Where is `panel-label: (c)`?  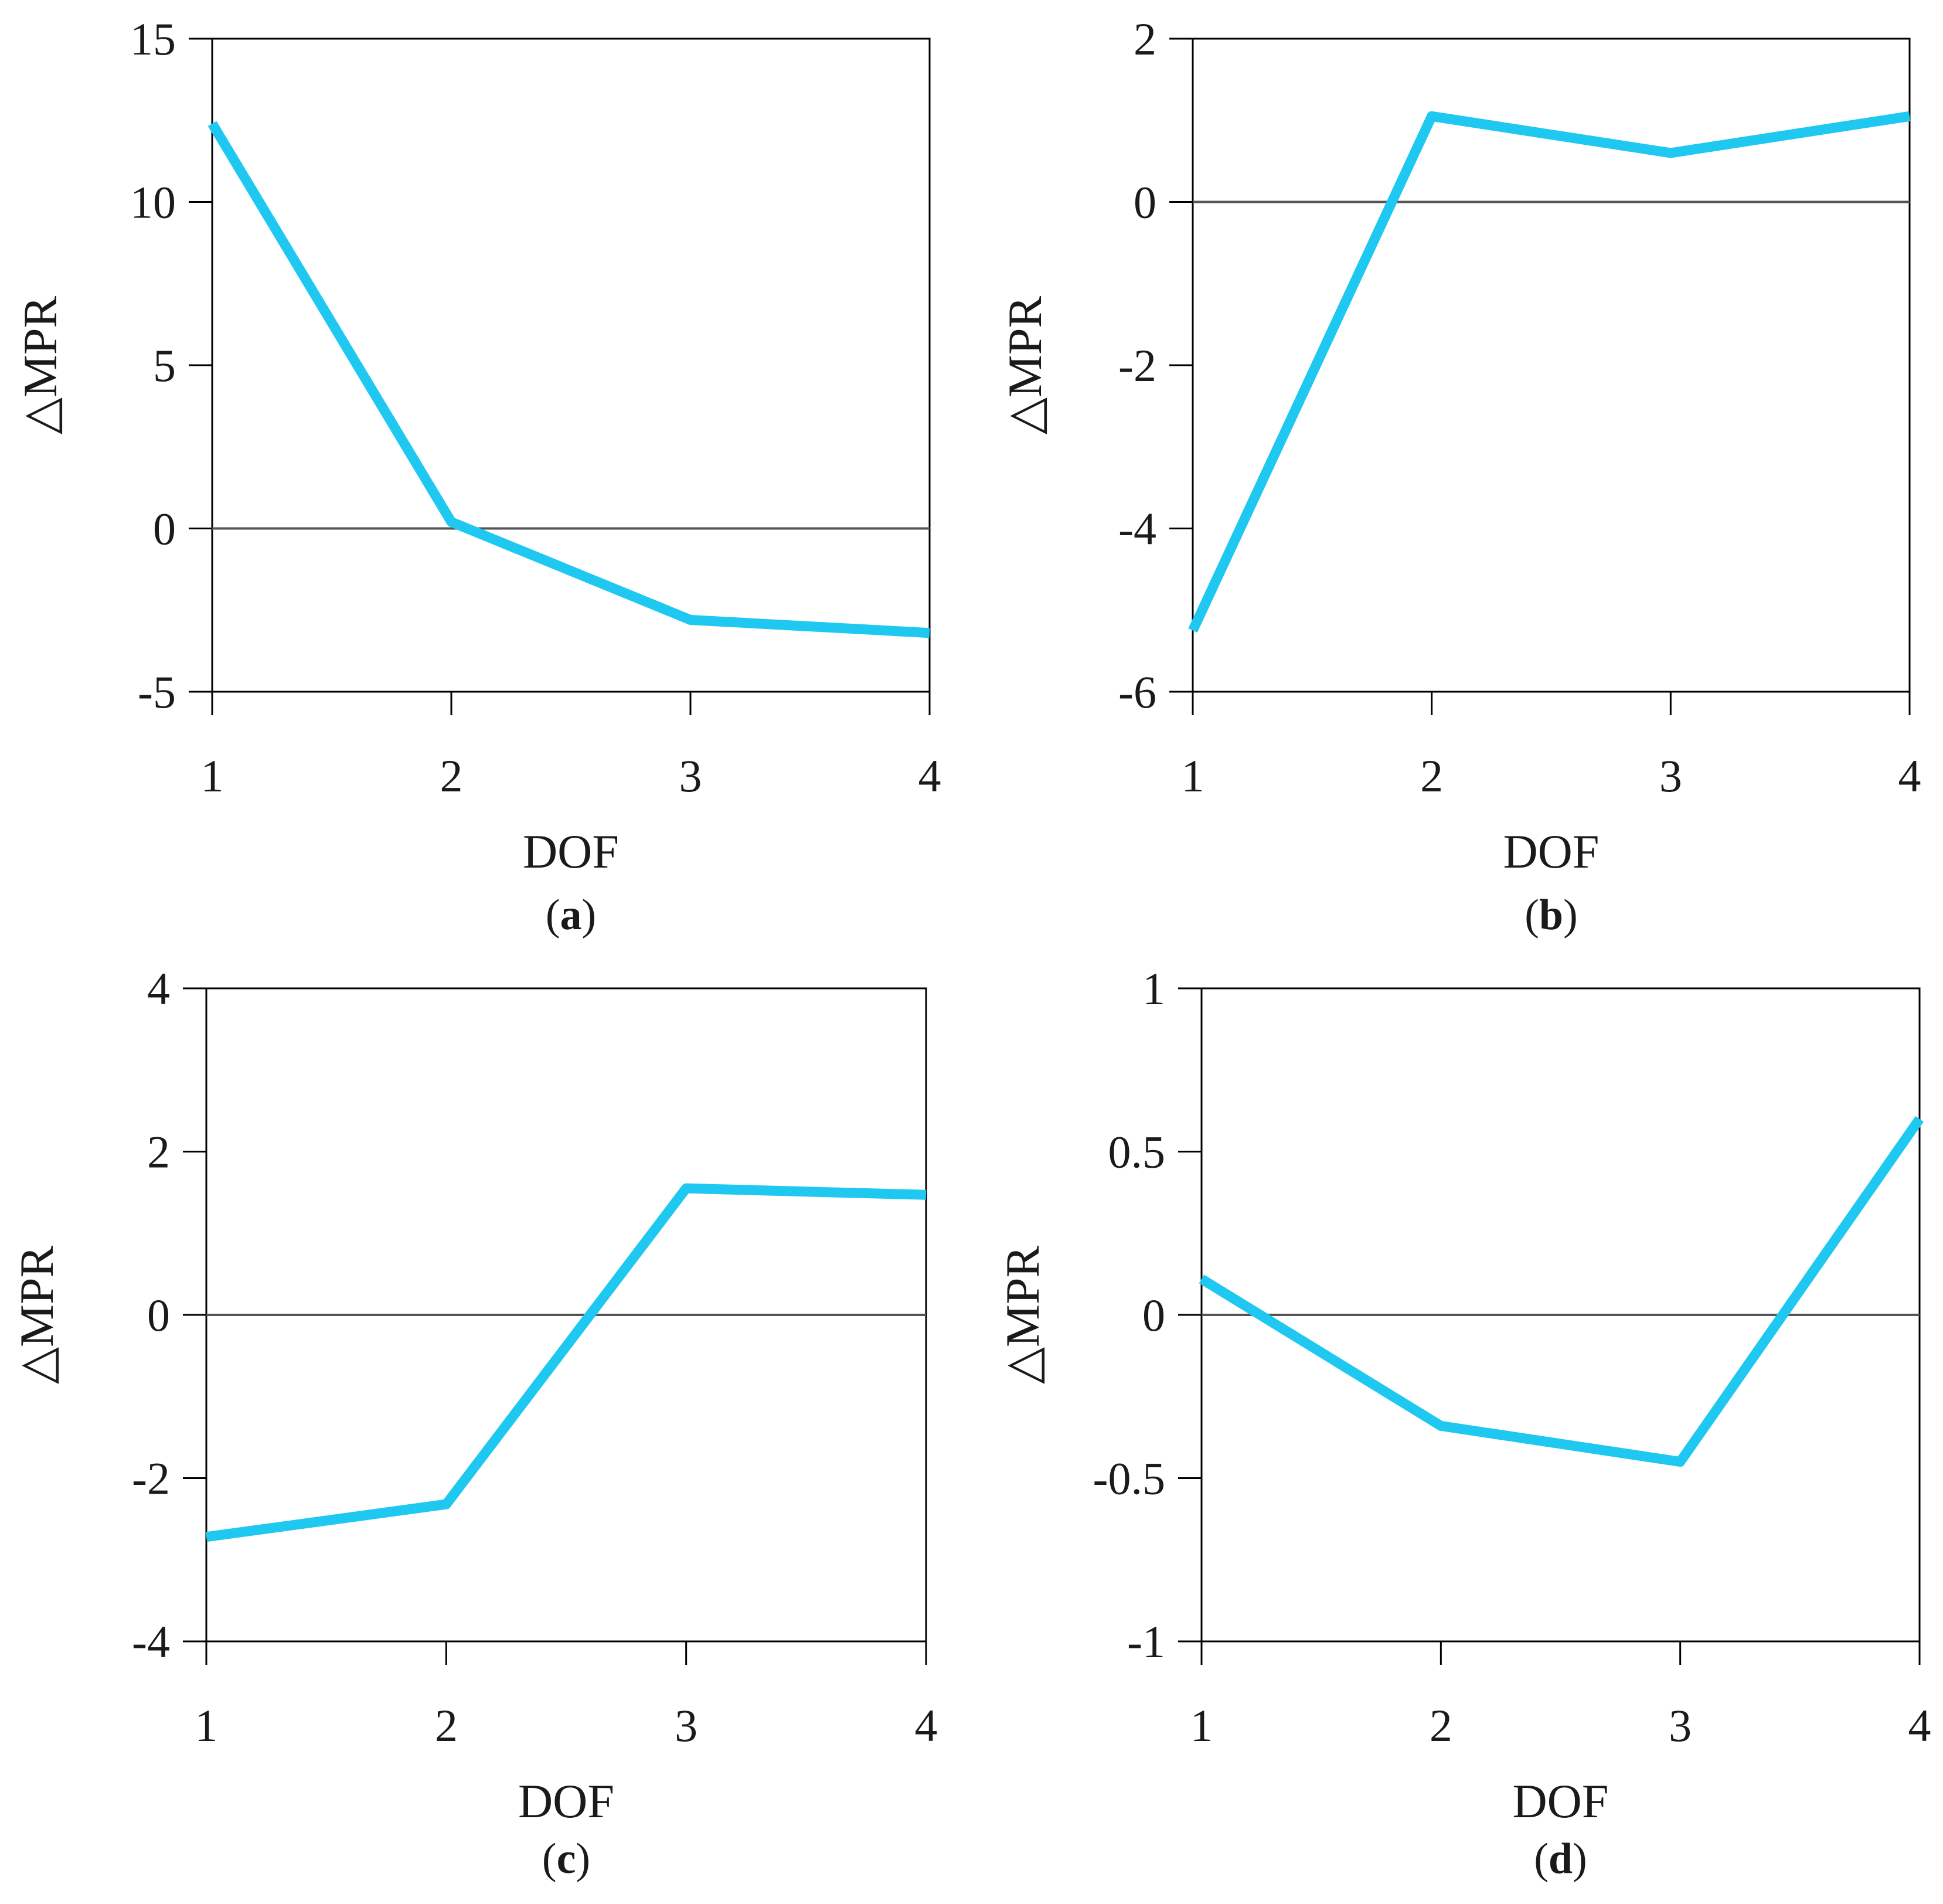
panel-label: (c) is located at coordinates (566, 1859).